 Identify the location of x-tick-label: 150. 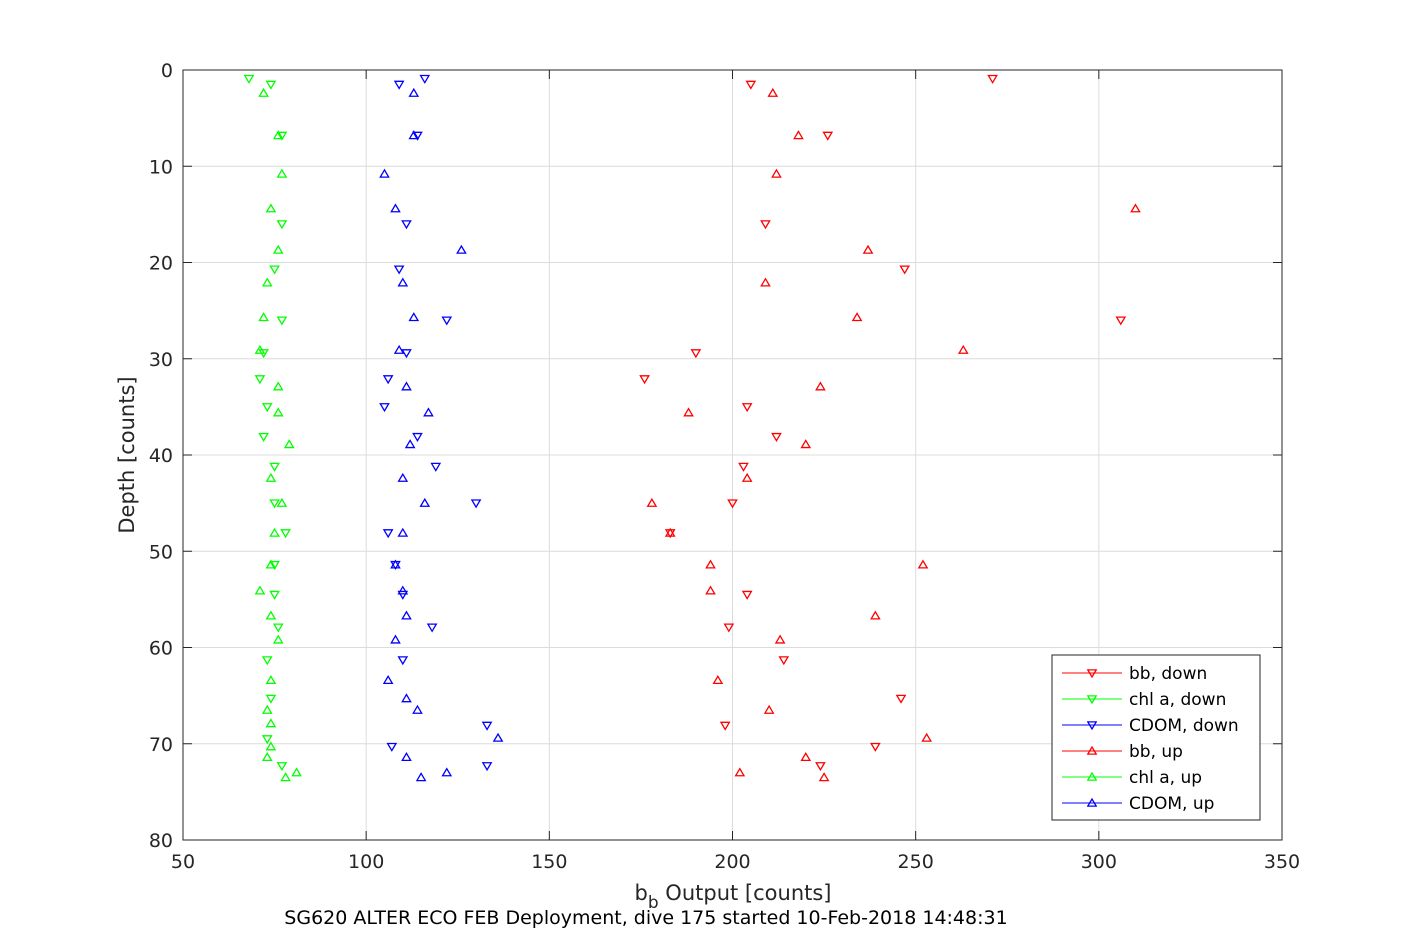
(549, 862).